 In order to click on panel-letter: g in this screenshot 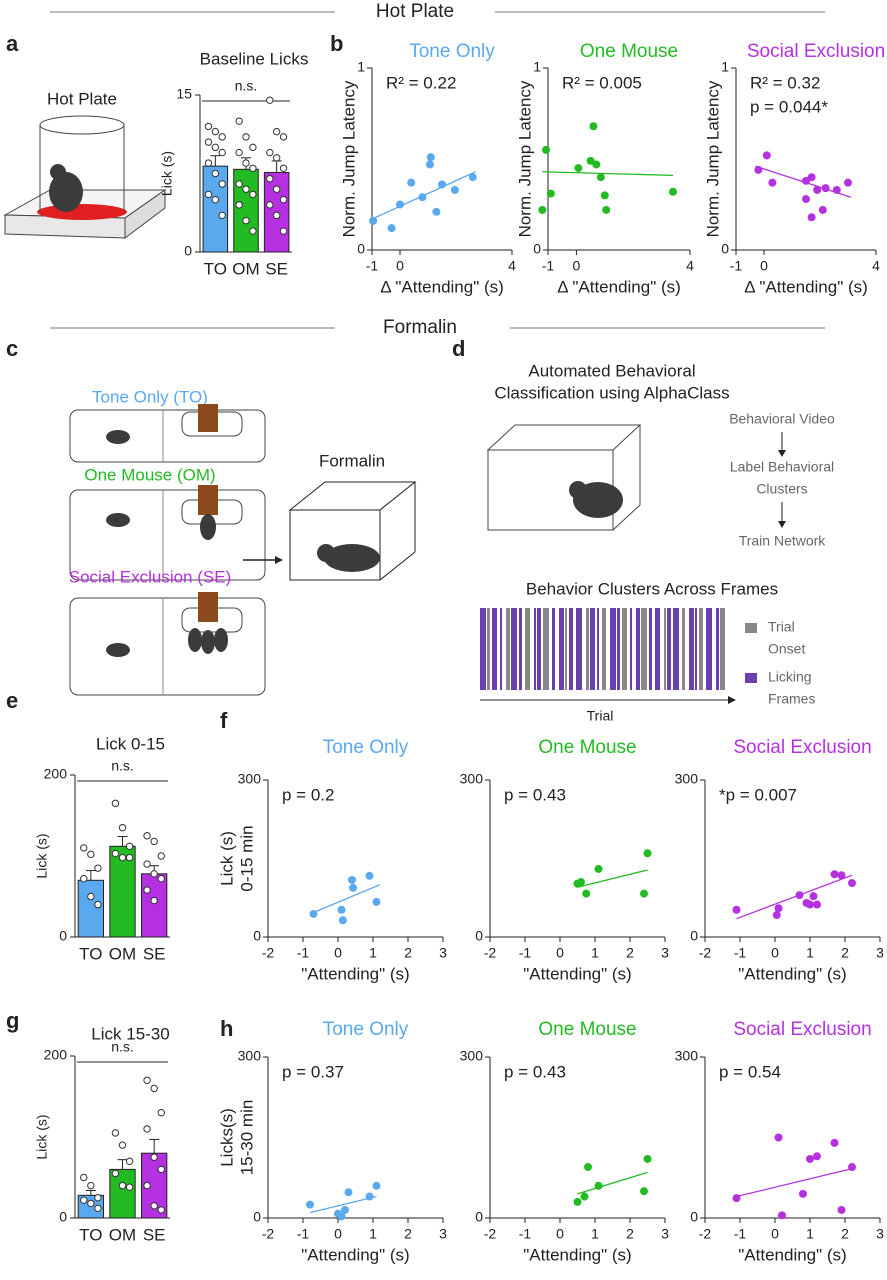, I will do `click(12, 1020)`.